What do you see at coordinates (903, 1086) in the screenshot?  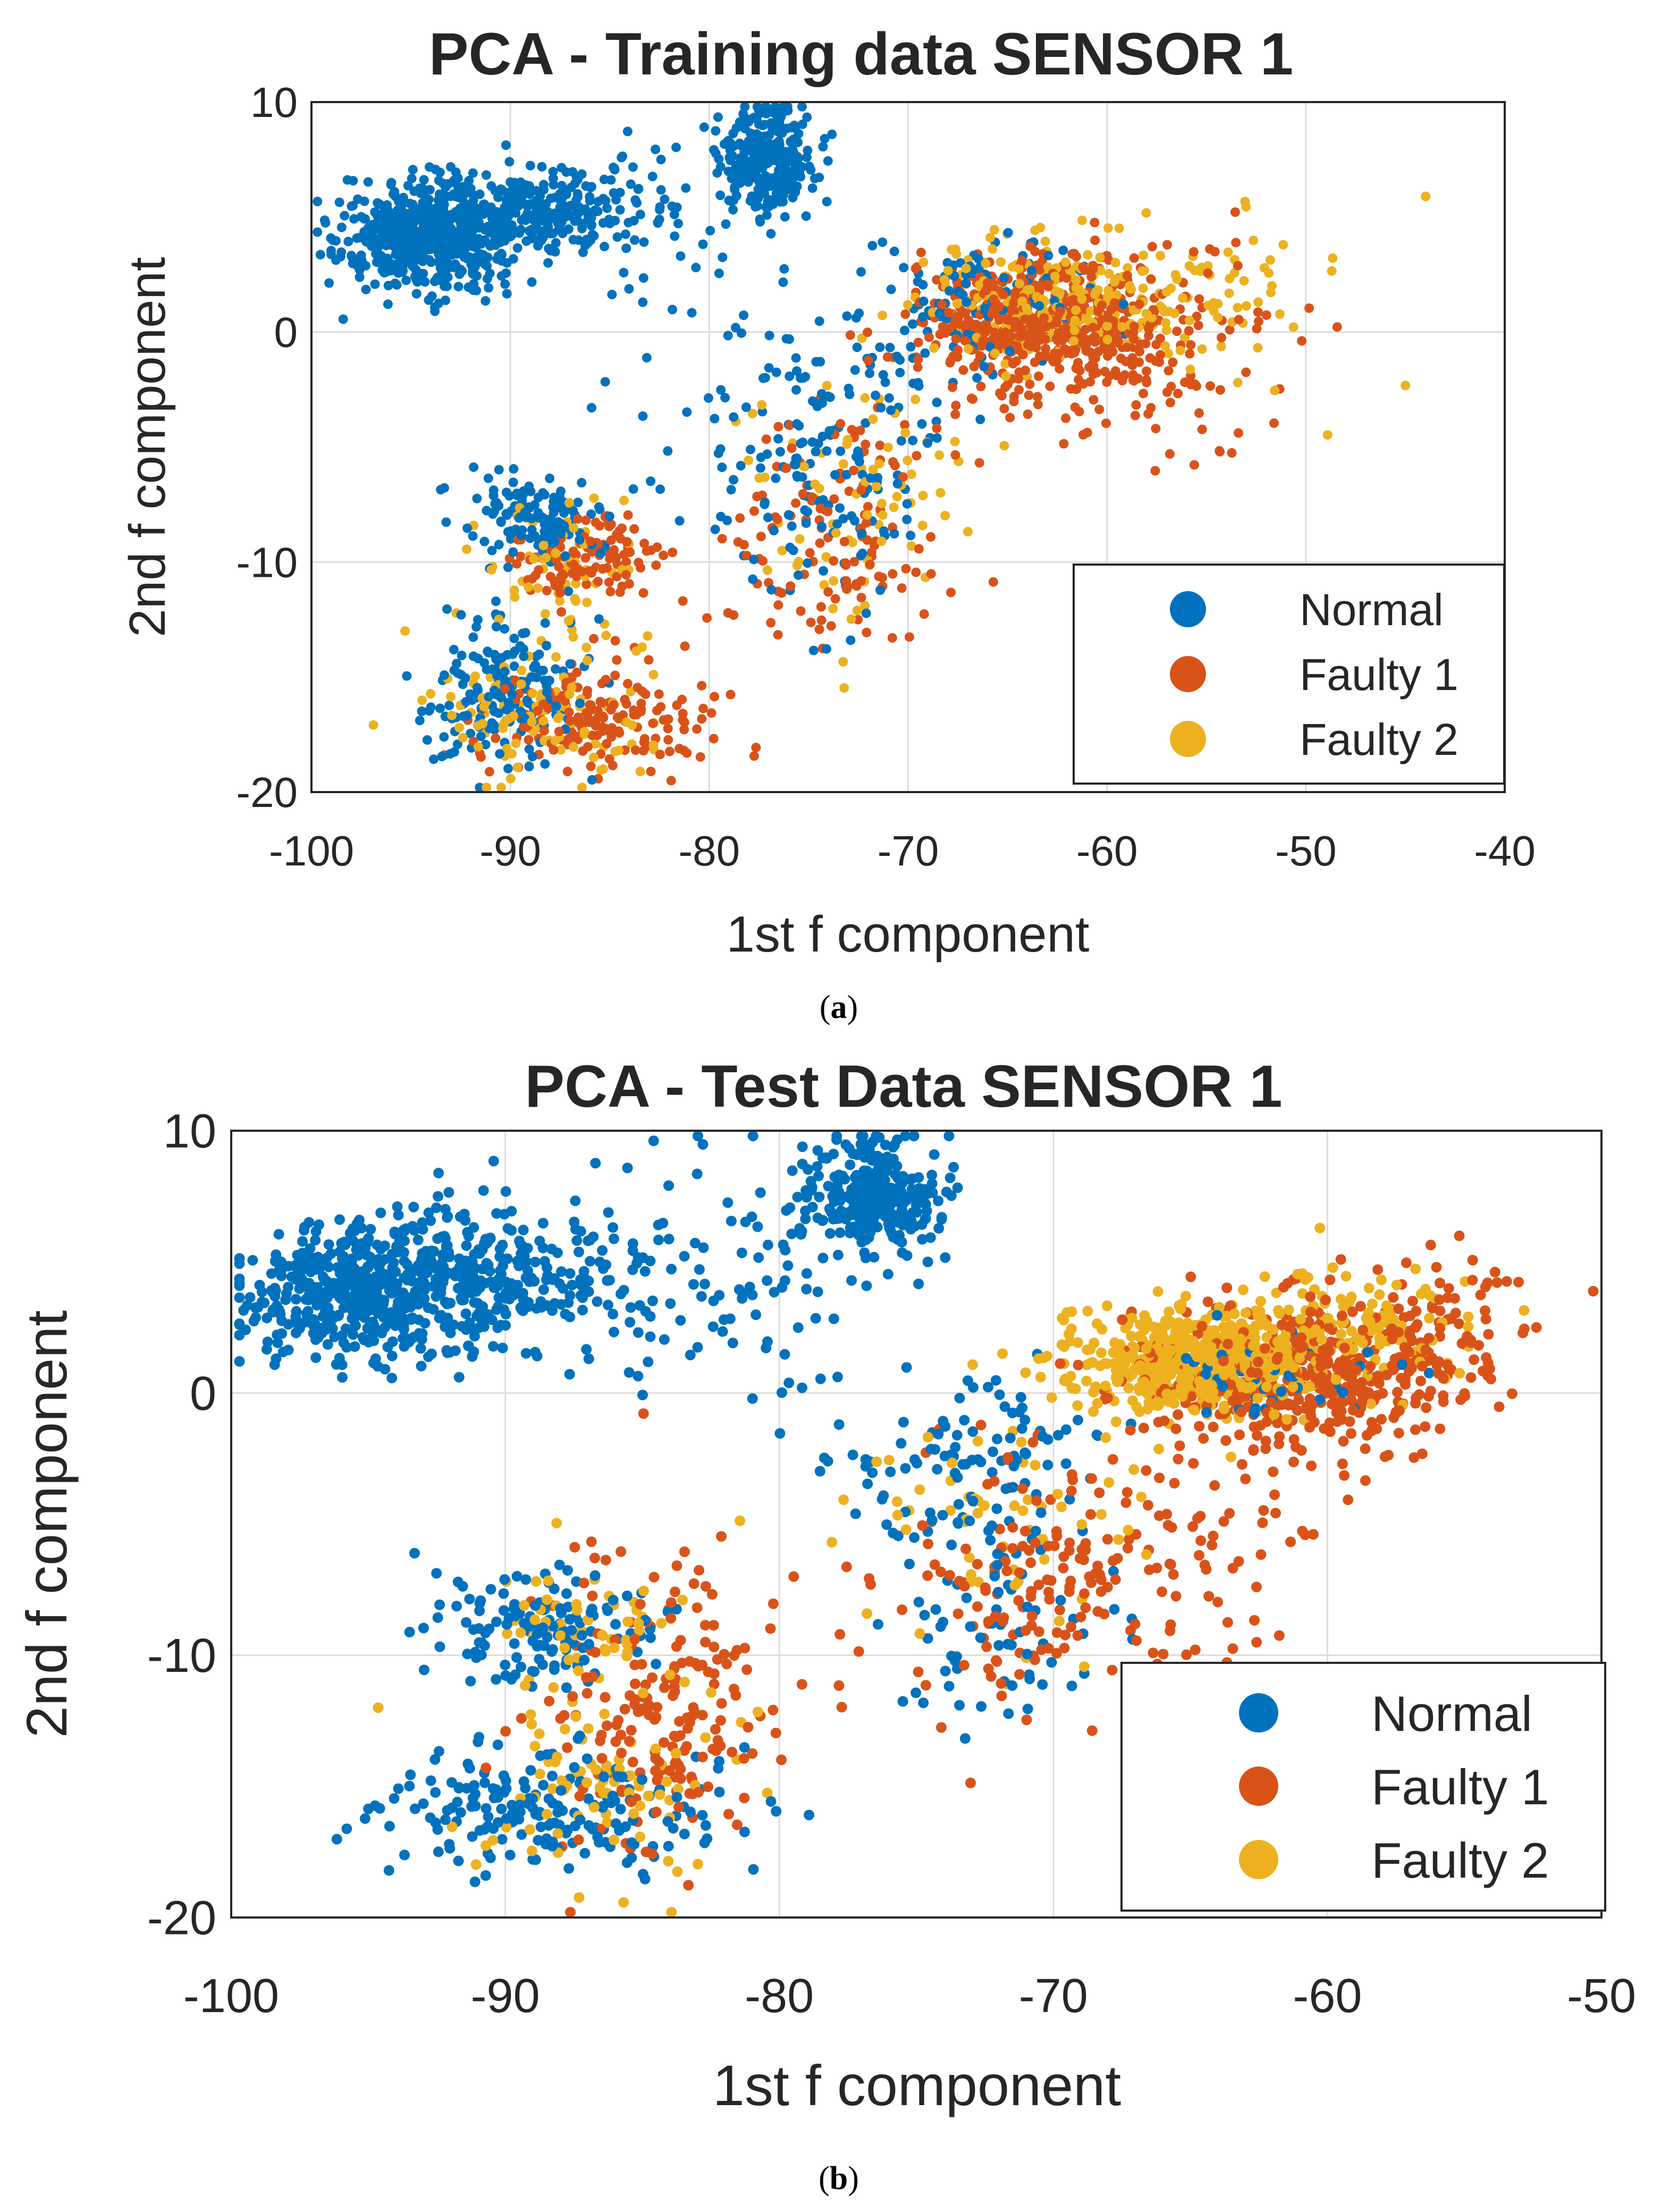 I see `chart-b-title: PCA - Test Data SENSOR 1` at bounding box center [903, 1086].